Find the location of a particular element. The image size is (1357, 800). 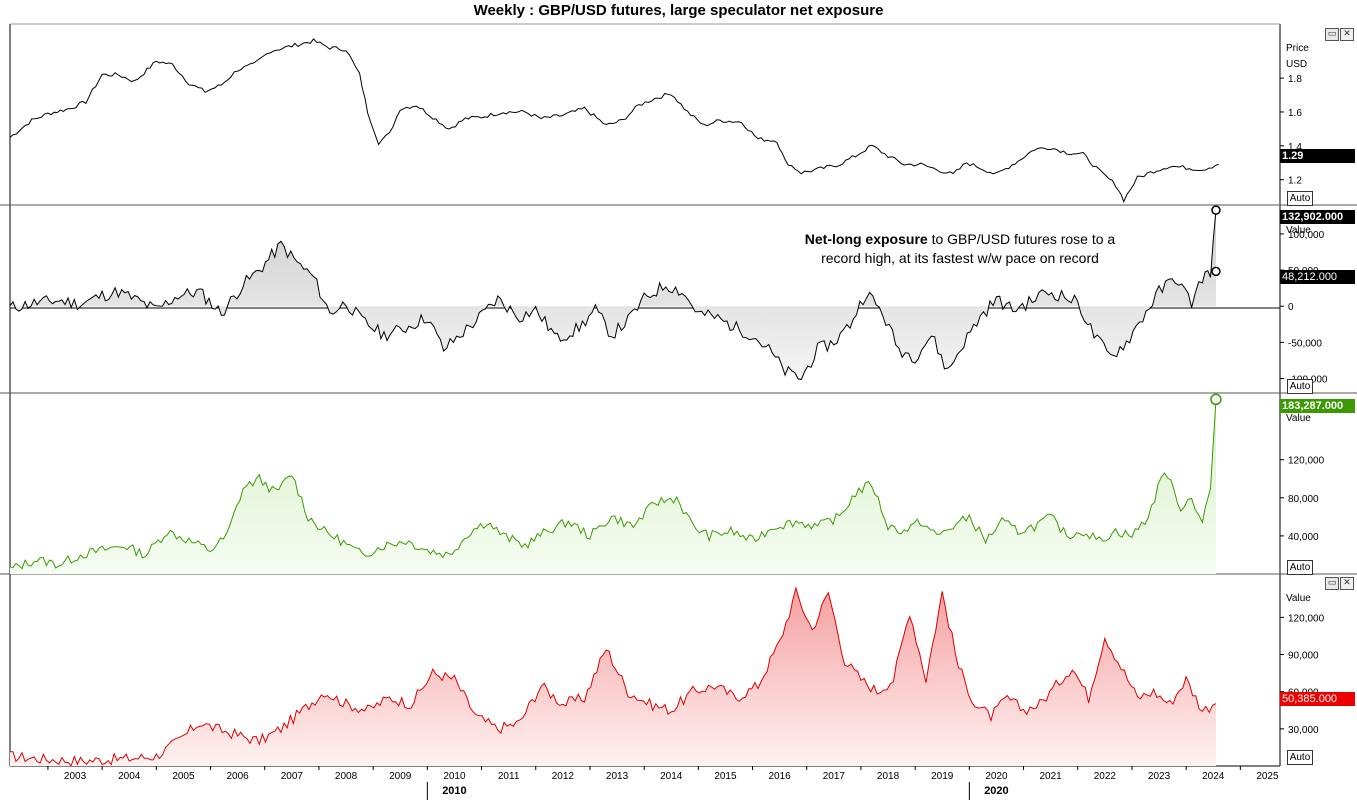

x-tick-label: 2008 is located at coordinates (346, 776).